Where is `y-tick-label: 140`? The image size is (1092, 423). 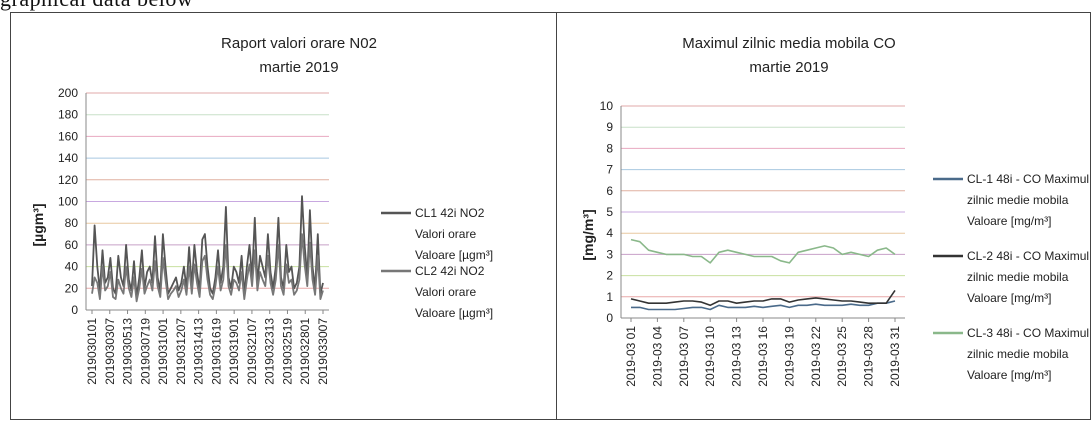
y-tick-label: 140 is located at coordinates (68, 158).